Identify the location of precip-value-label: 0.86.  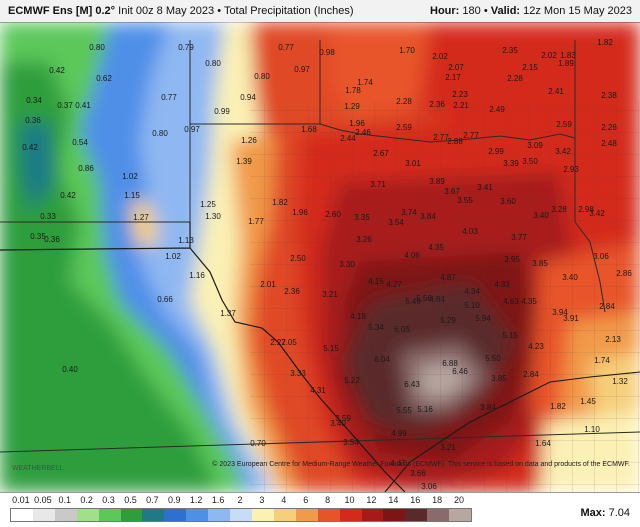
(86, 168).